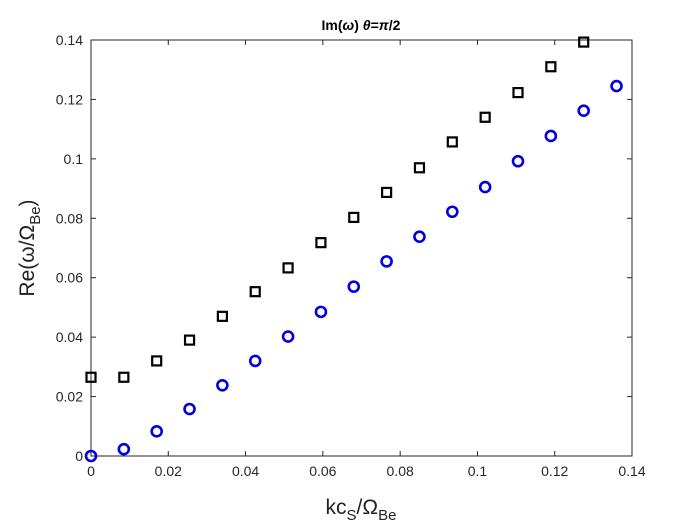 The height and width of the screenshot is (525, 700). What do you see at coordinates (168, 471) in the screenshot?
I see `x-tick-label: 0.02` at bounding box center [168, 471].